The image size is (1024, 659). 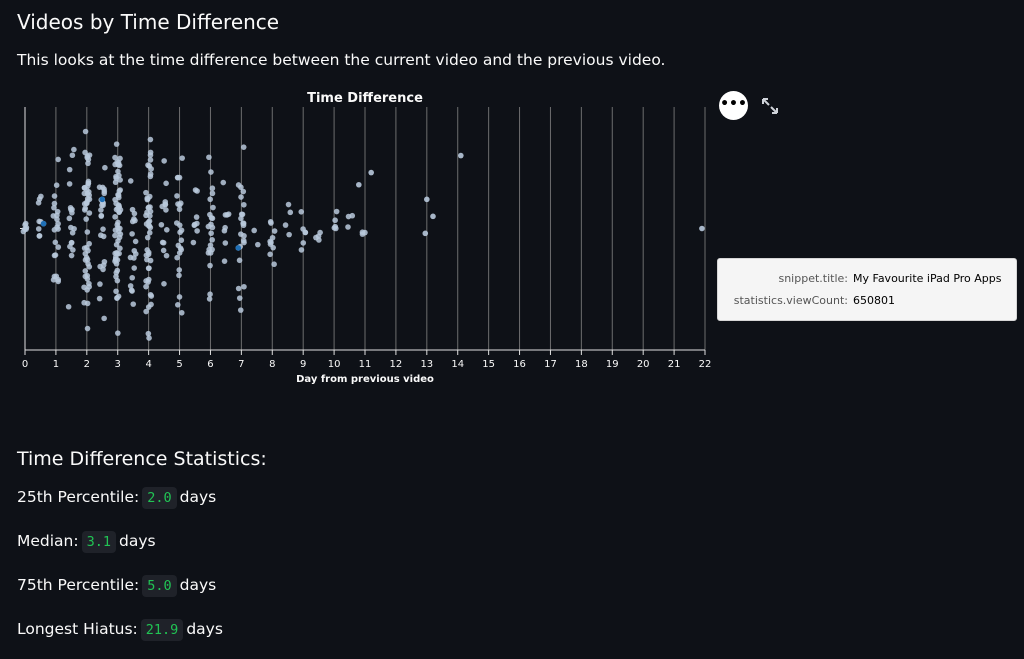 I want to click on x-tick-label: 9, so click(x=303, y=364).